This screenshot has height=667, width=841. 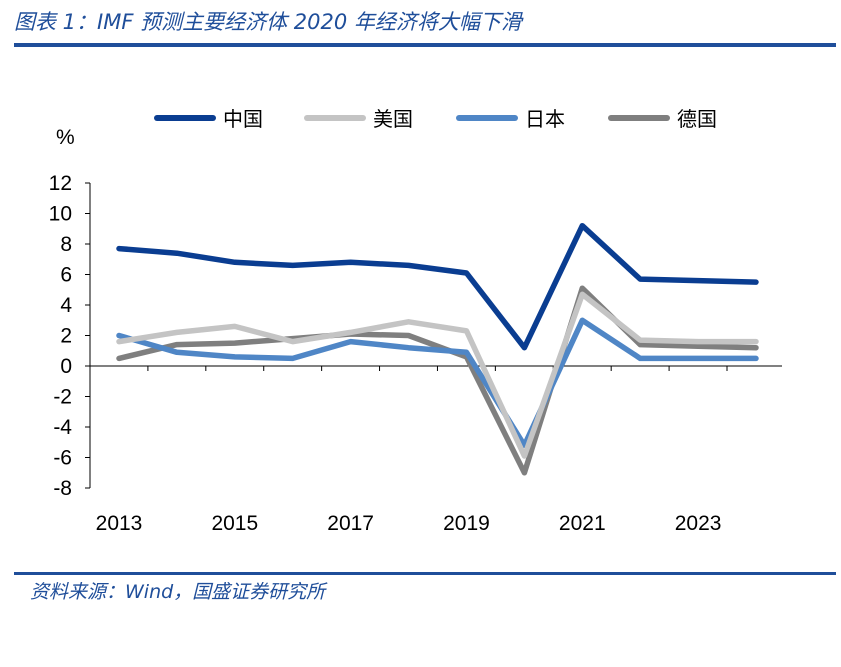 I want to click on legend-label: 德国, so click(x=697, y=119).